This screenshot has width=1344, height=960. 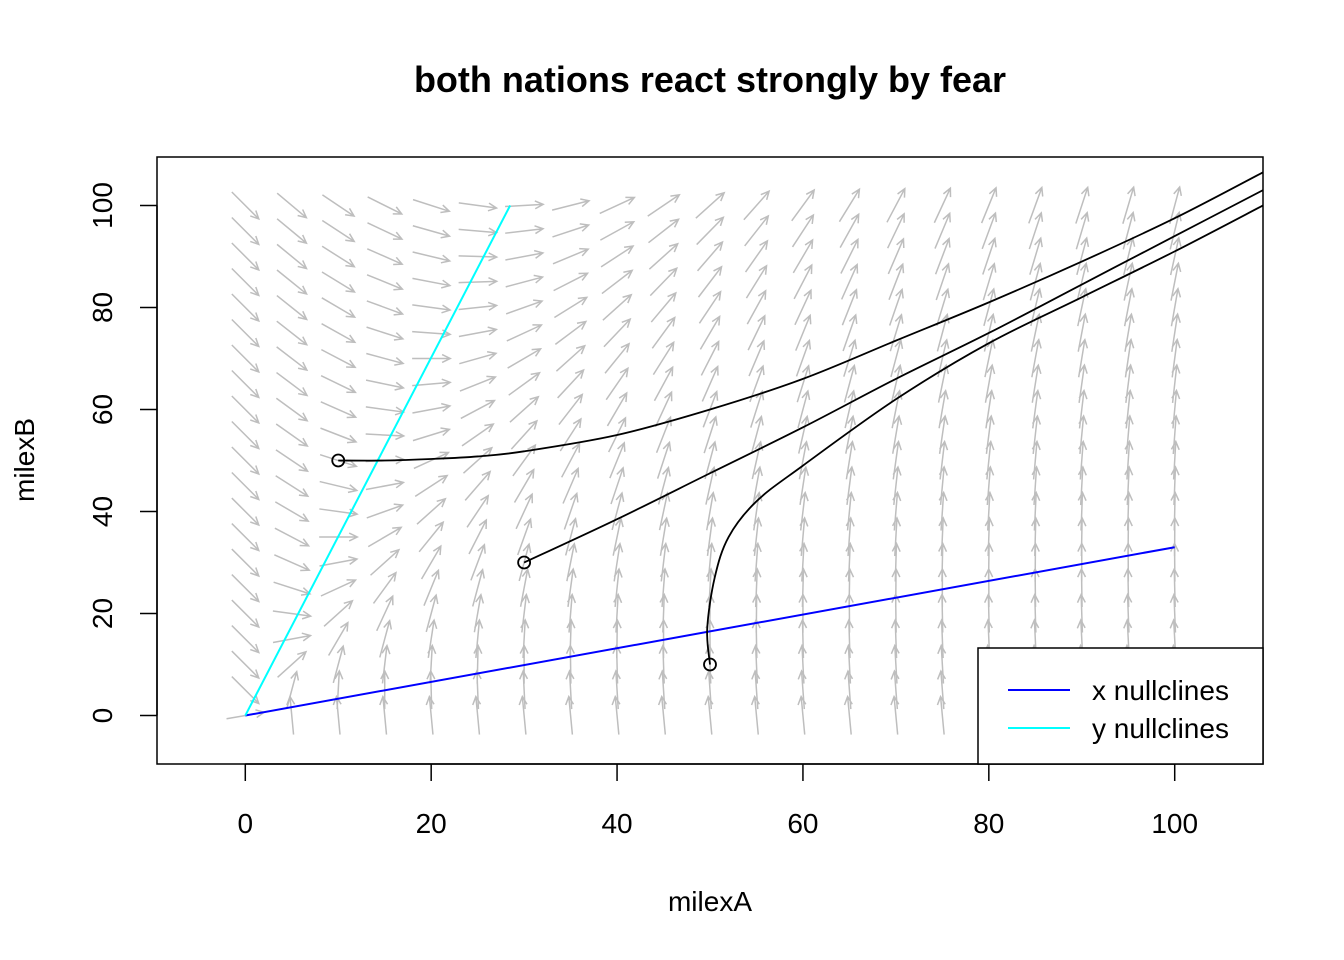 I want to click on y-tick-label: 40, so click(x=102, y=511).